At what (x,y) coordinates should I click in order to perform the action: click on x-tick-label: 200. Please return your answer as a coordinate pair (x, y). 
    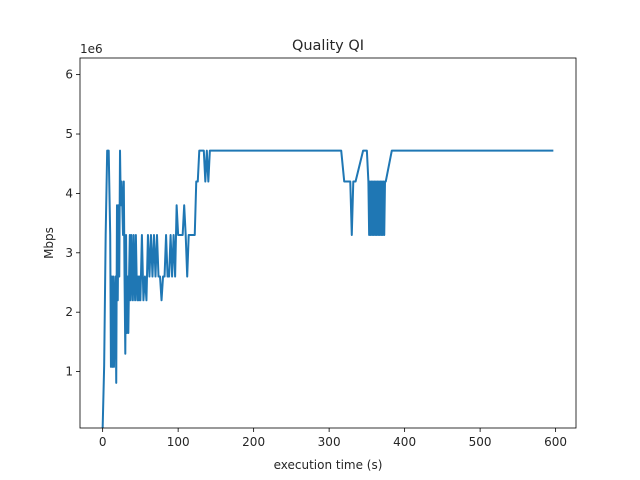
    Looking at the image, I should click on (253, 442).